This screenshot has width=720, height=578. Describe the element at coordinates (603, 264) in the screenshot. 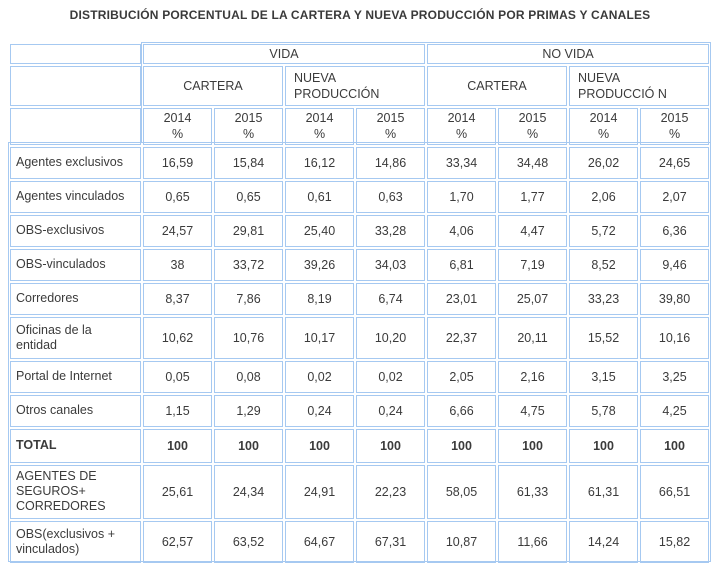

I see `value-cell: 8,52` at that location.